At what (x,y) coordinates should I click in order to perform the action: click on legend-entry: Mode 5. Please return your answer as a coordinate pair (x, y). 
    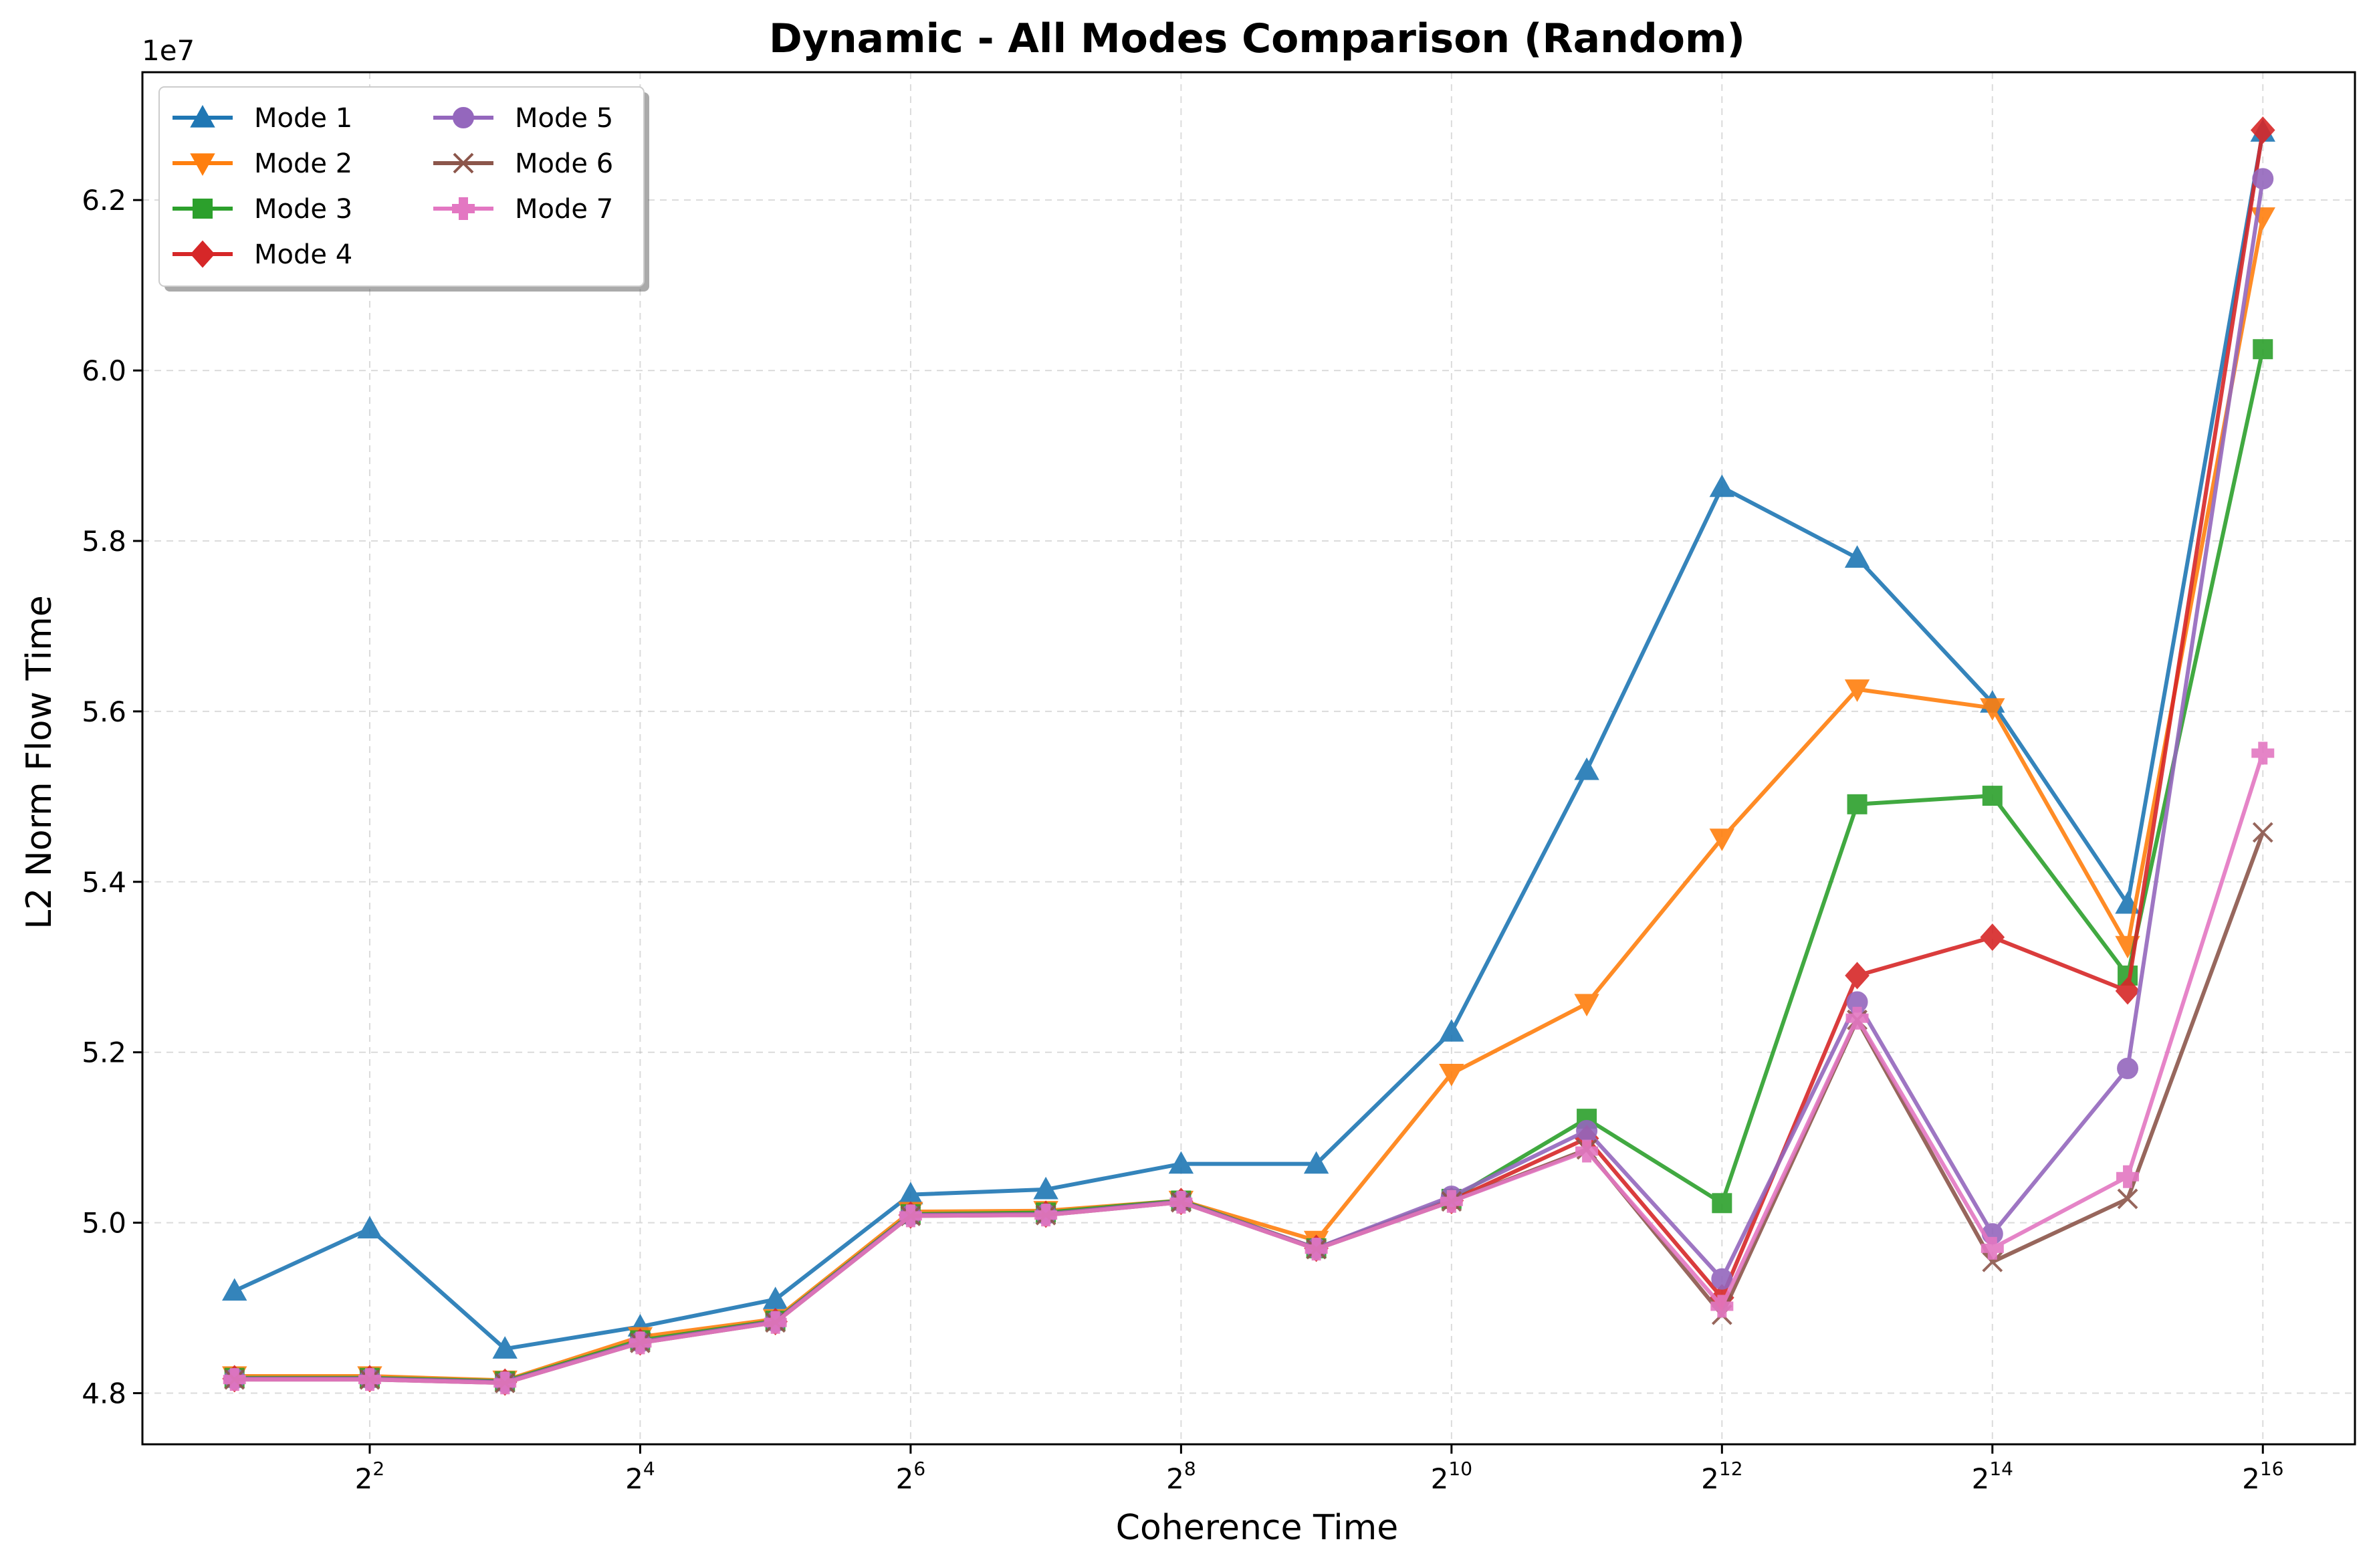
    Looking at the image, I should click on (523, 118).